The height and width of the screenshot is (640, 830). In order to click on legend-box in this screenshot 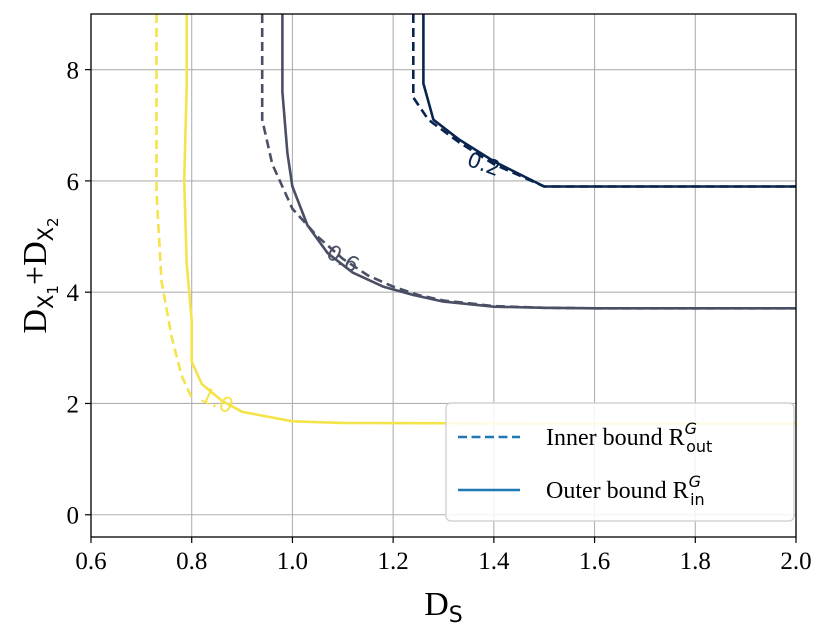, I will do `click(620, 462)`.